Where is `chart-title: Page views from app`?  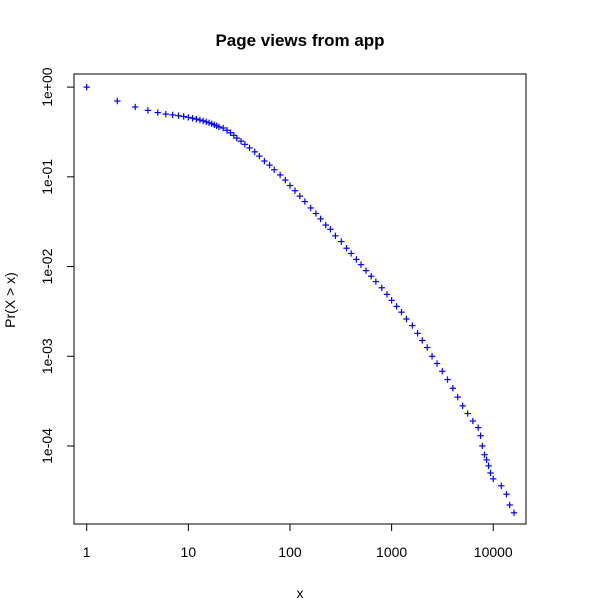
chart-title: Page views from app is located at coordinates (299, 40).